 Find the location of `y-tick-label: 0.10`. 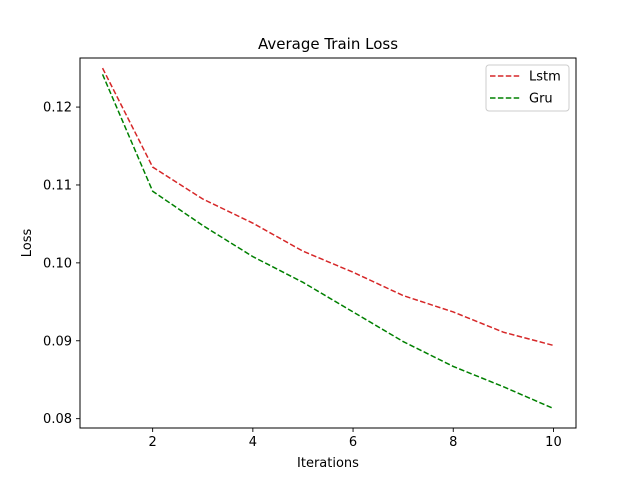

y-tick-label: 0.10 is located at coordinates (57, 263).